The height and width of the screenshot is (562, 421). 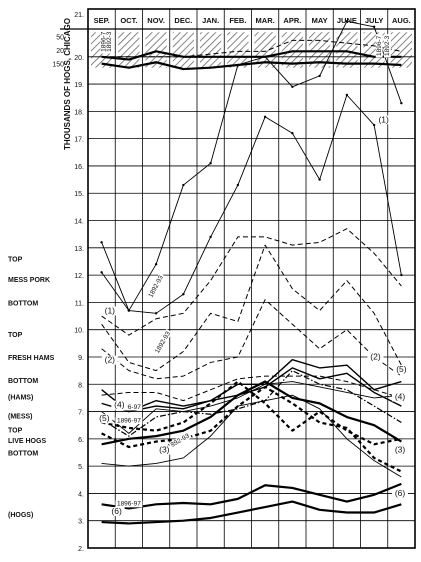 I want to click on annotation: (5), so click(x=401, y=369).